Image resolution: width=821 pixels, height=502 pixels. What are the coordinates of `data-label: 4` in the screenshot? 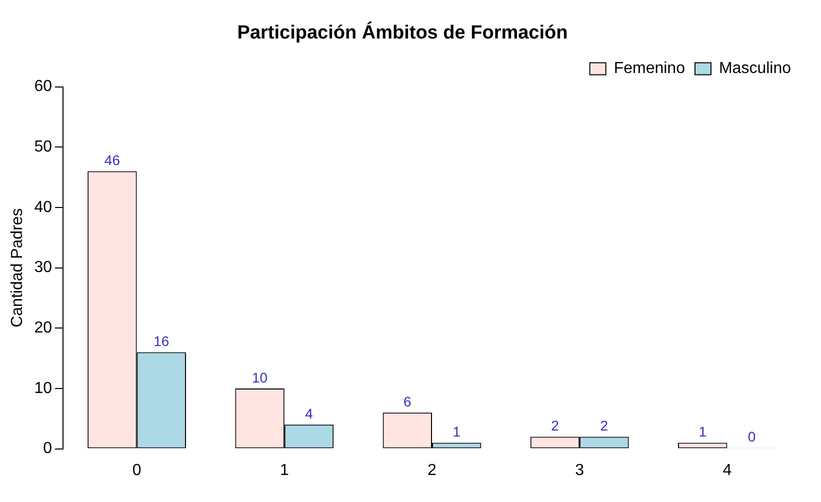 It's located at (309, 414).